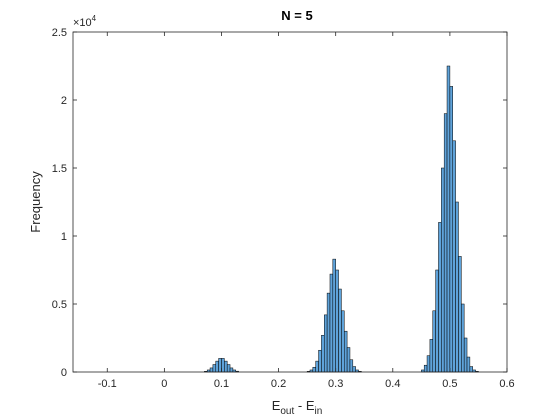  What do you see at coordinates (221, 384) in the screenshot?
I see `x-tick-label: 0.1` at bounding box center [221, 384].